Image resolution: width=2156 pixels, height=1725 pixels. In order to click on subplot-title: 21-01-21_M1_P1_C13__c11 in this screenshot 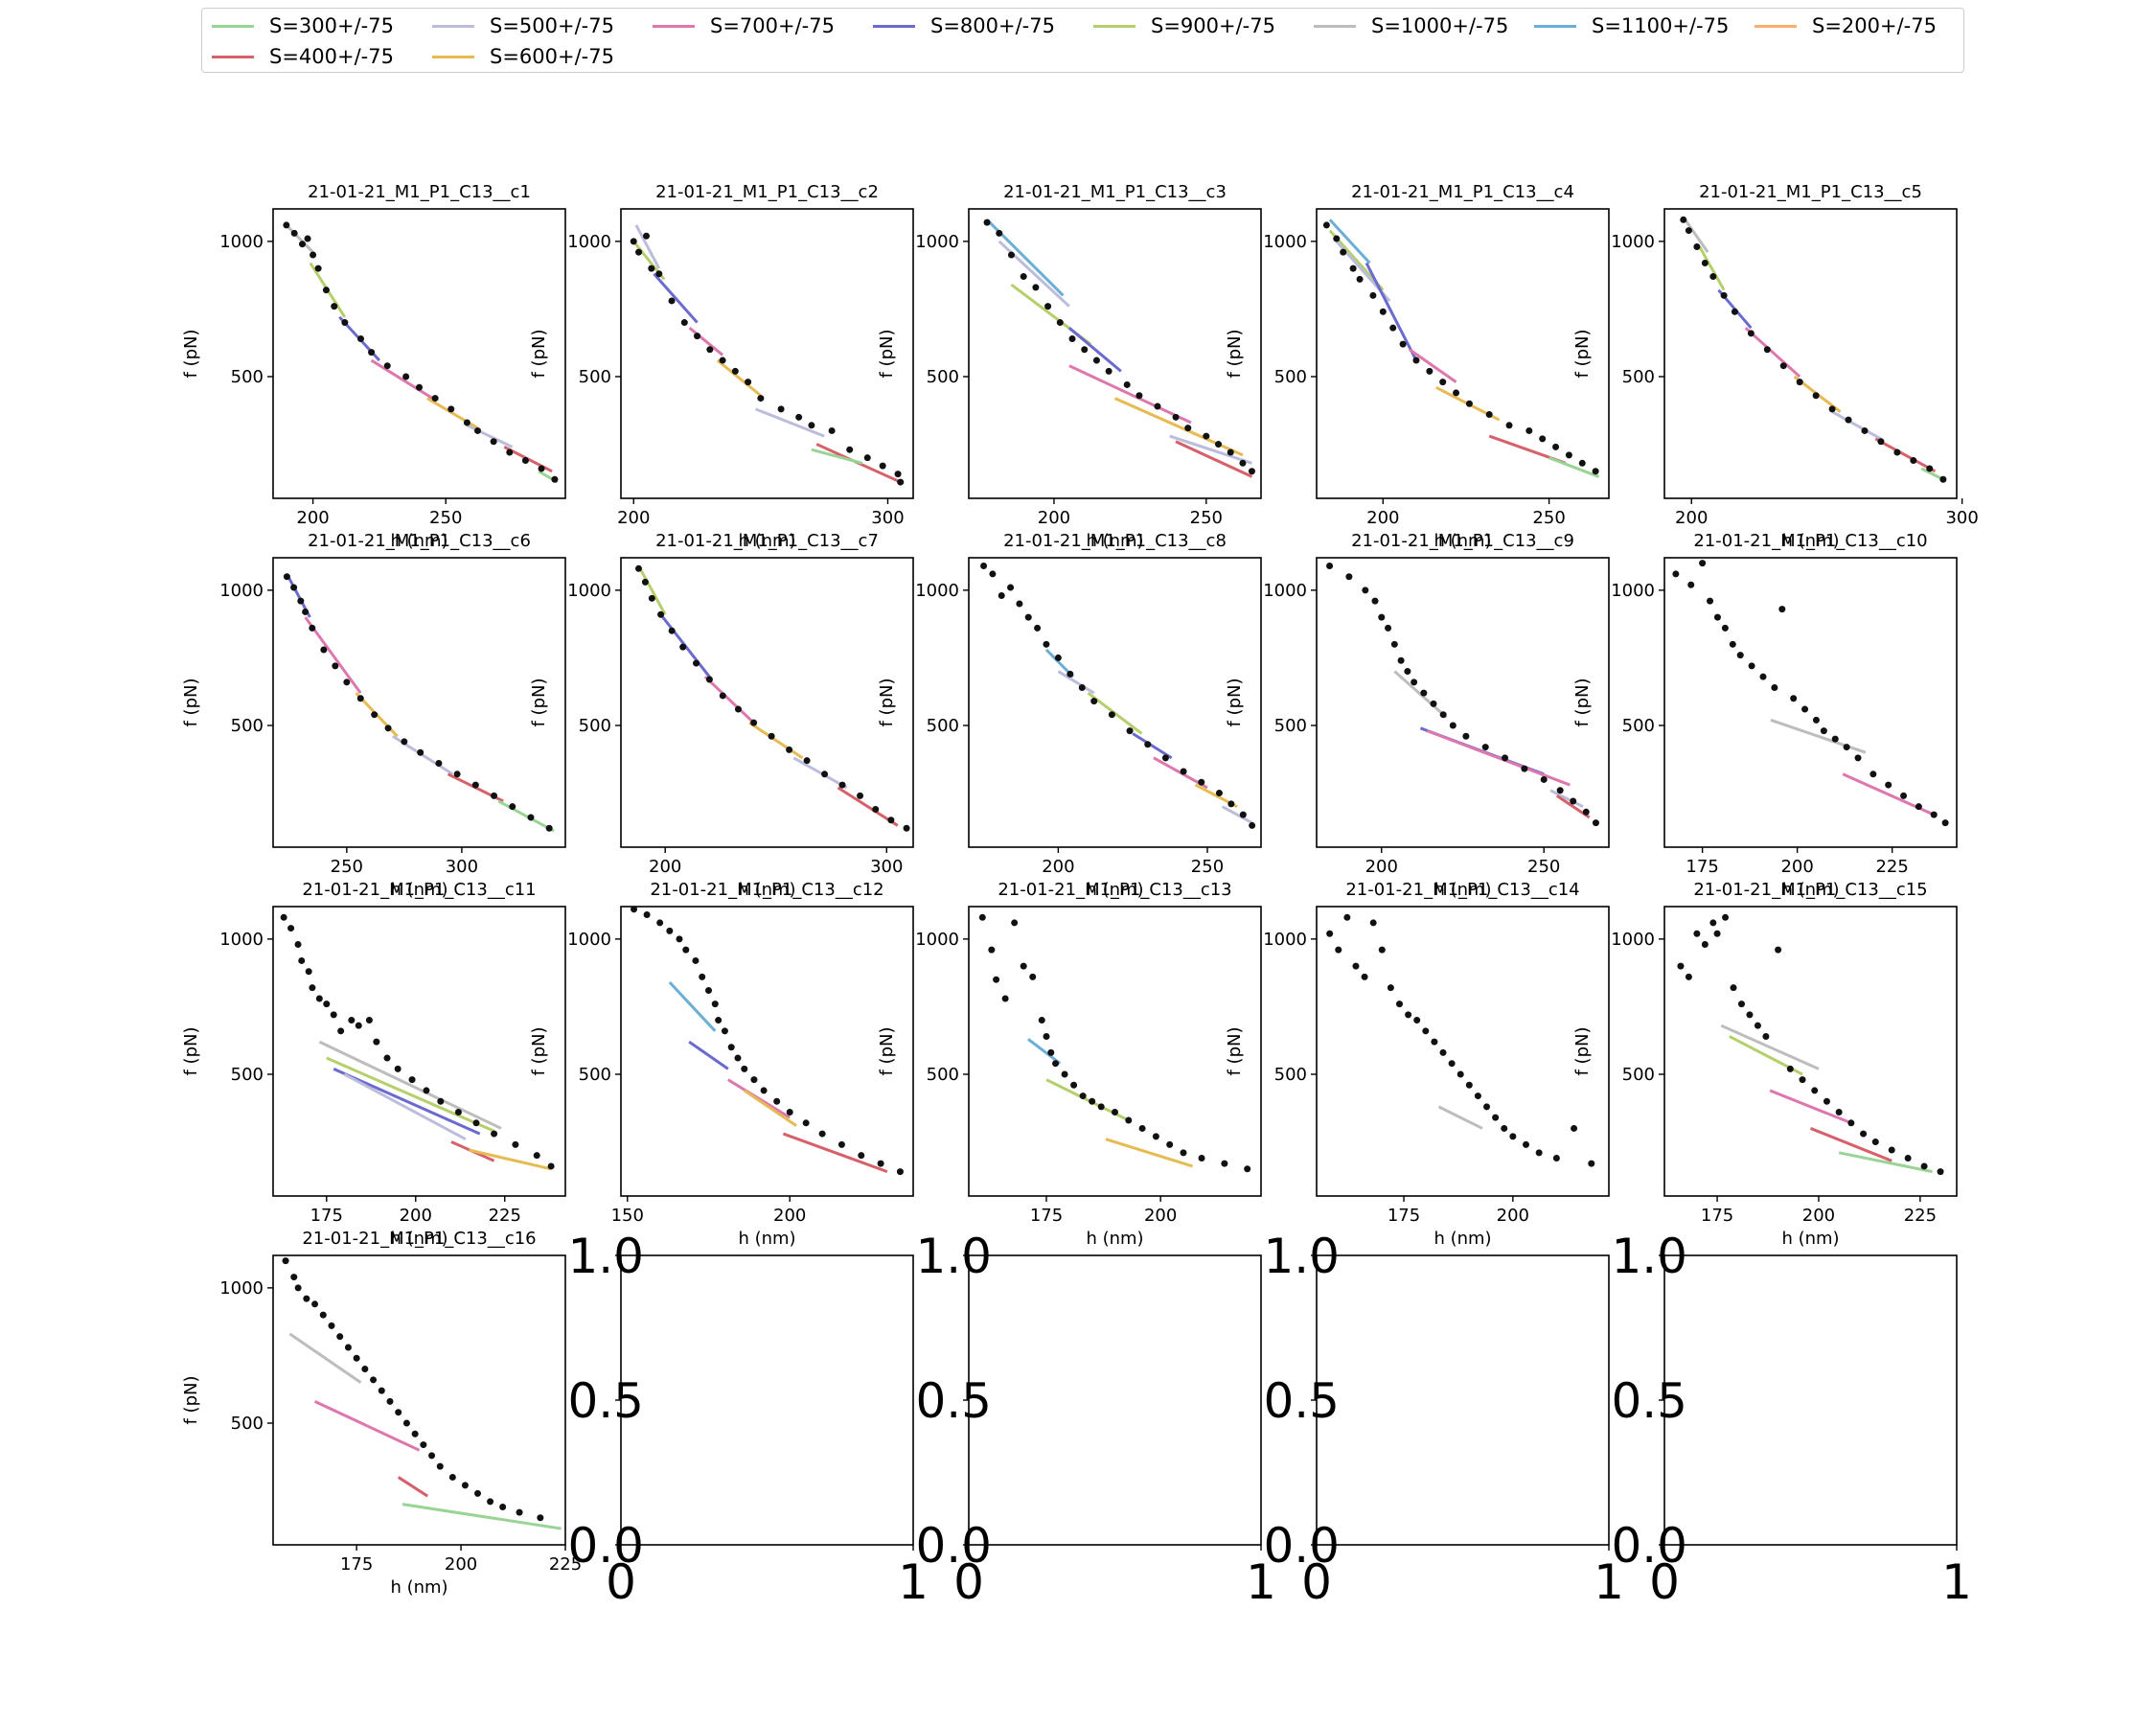, I will do `click(419, 890)`.